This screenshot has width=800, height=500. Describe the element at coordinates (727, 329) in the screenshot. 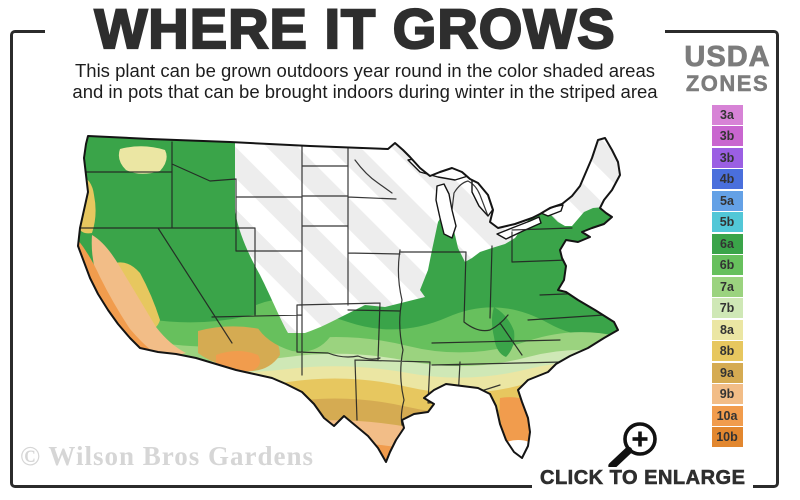

I see `zone-swatch-8a-10: 8a` at that location.